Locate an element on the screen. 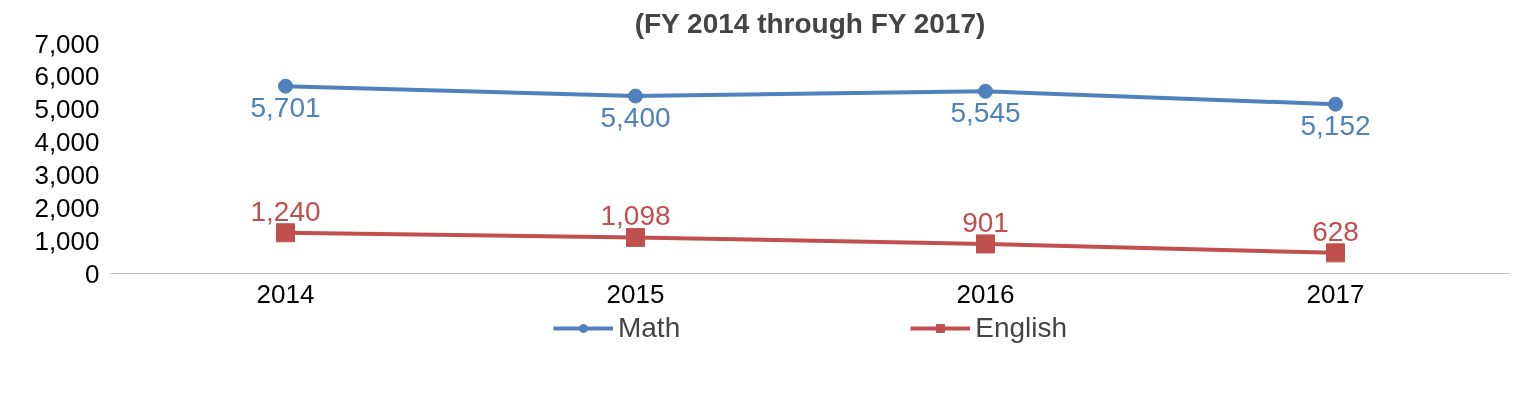 This screenshot has width=1535, height=408. y-tick-label: 2,000 is located at coordinates (67, 207).